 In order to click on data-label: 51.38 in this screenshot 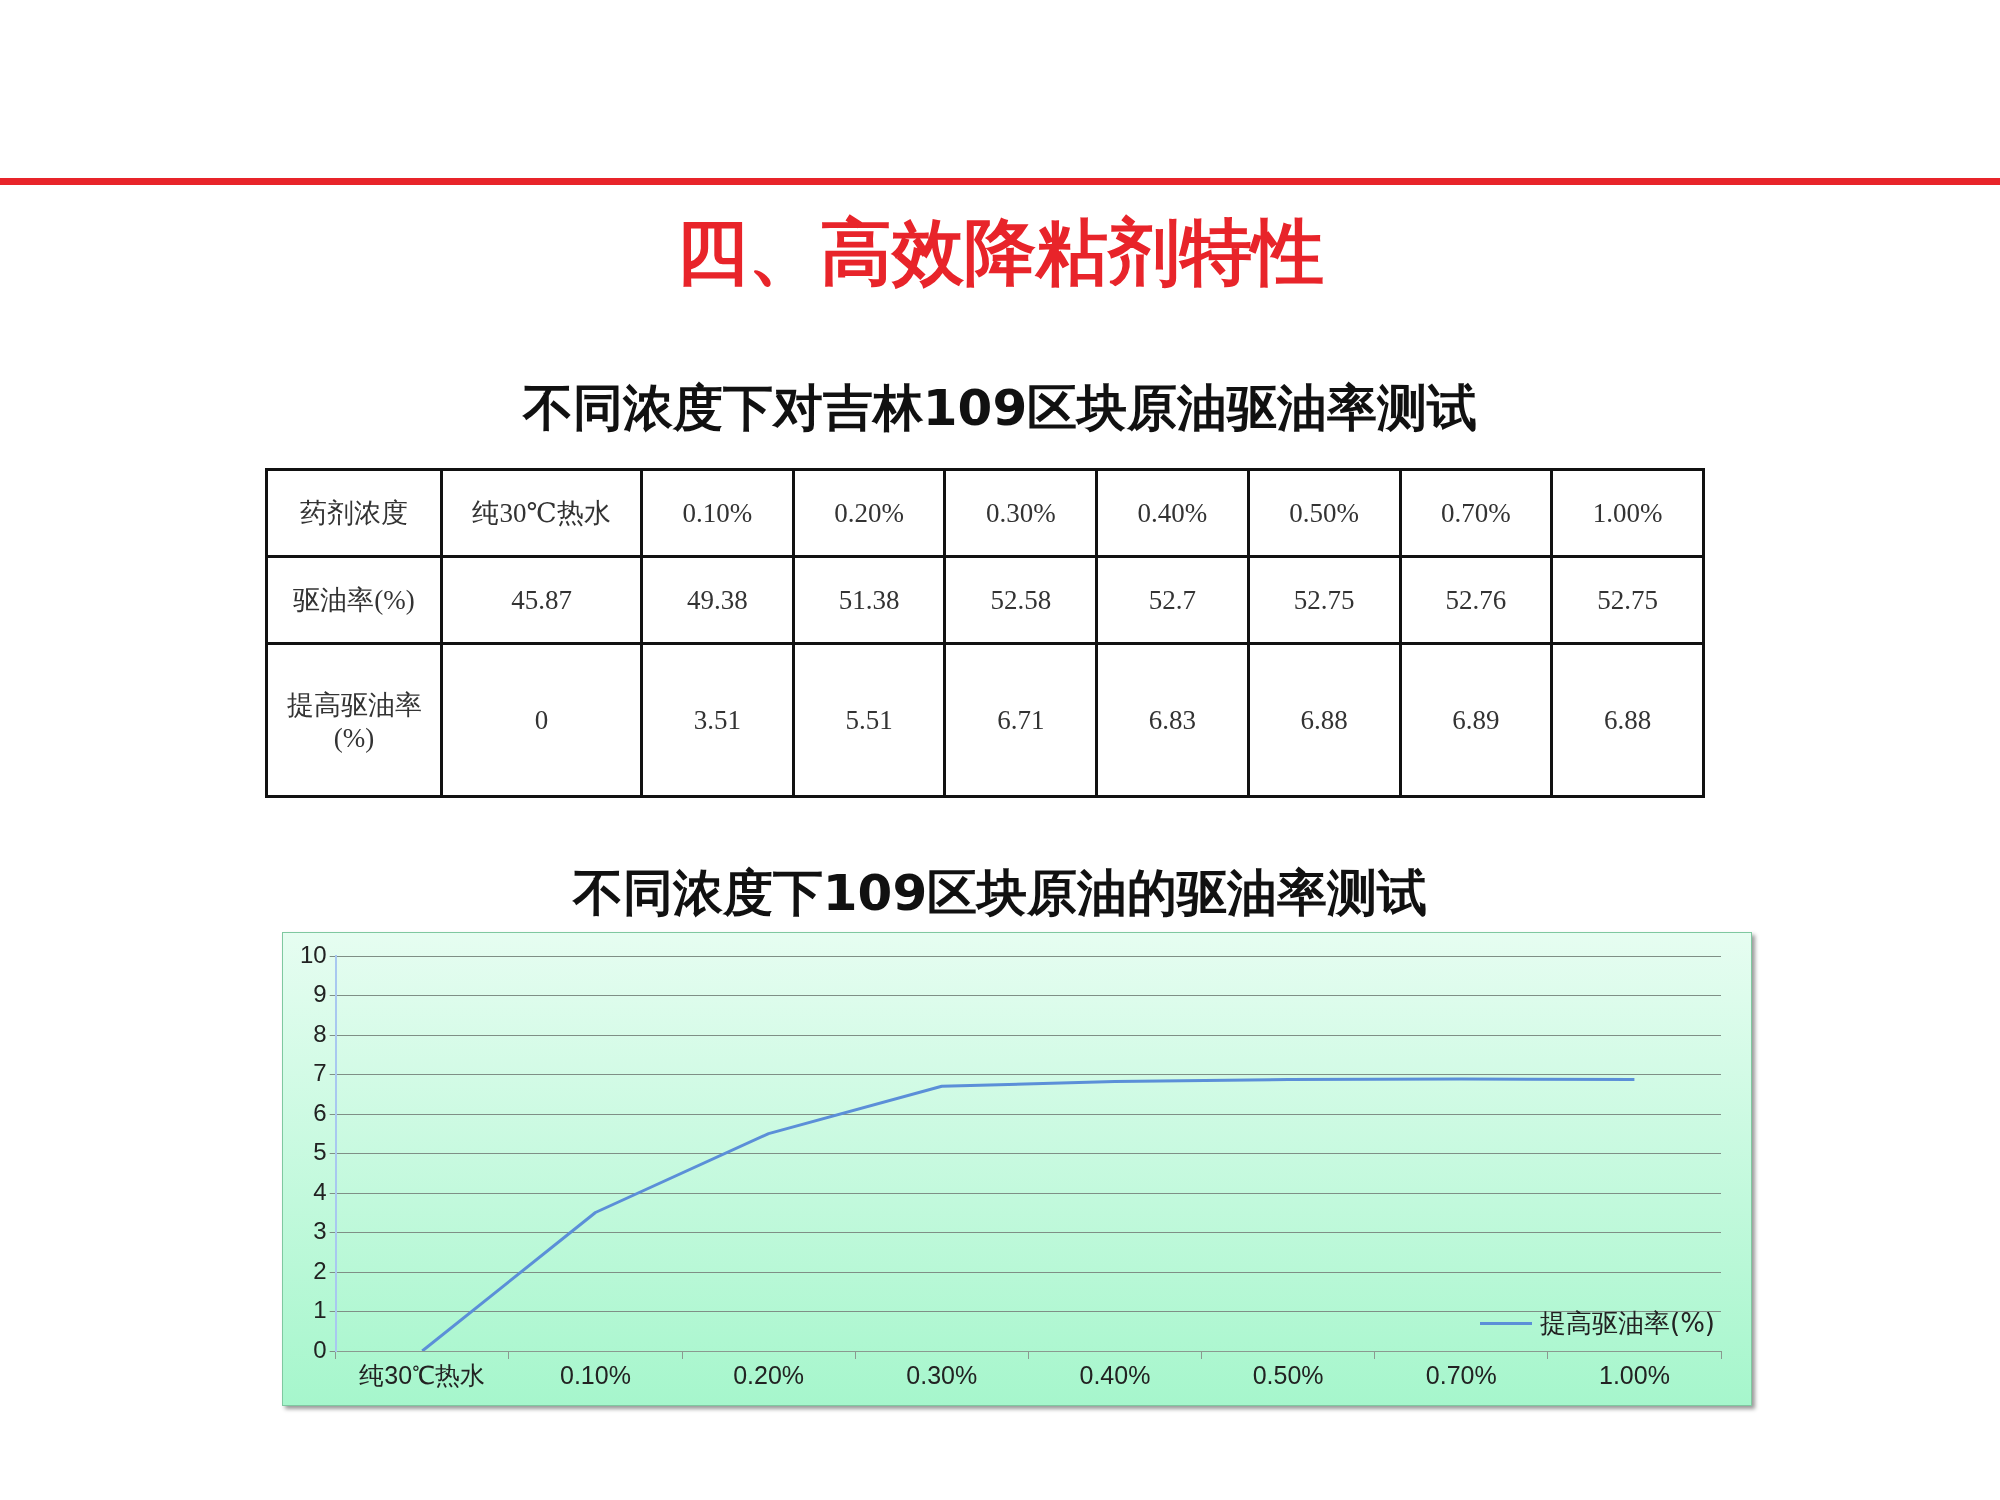, I will do `click(869, 600)`.